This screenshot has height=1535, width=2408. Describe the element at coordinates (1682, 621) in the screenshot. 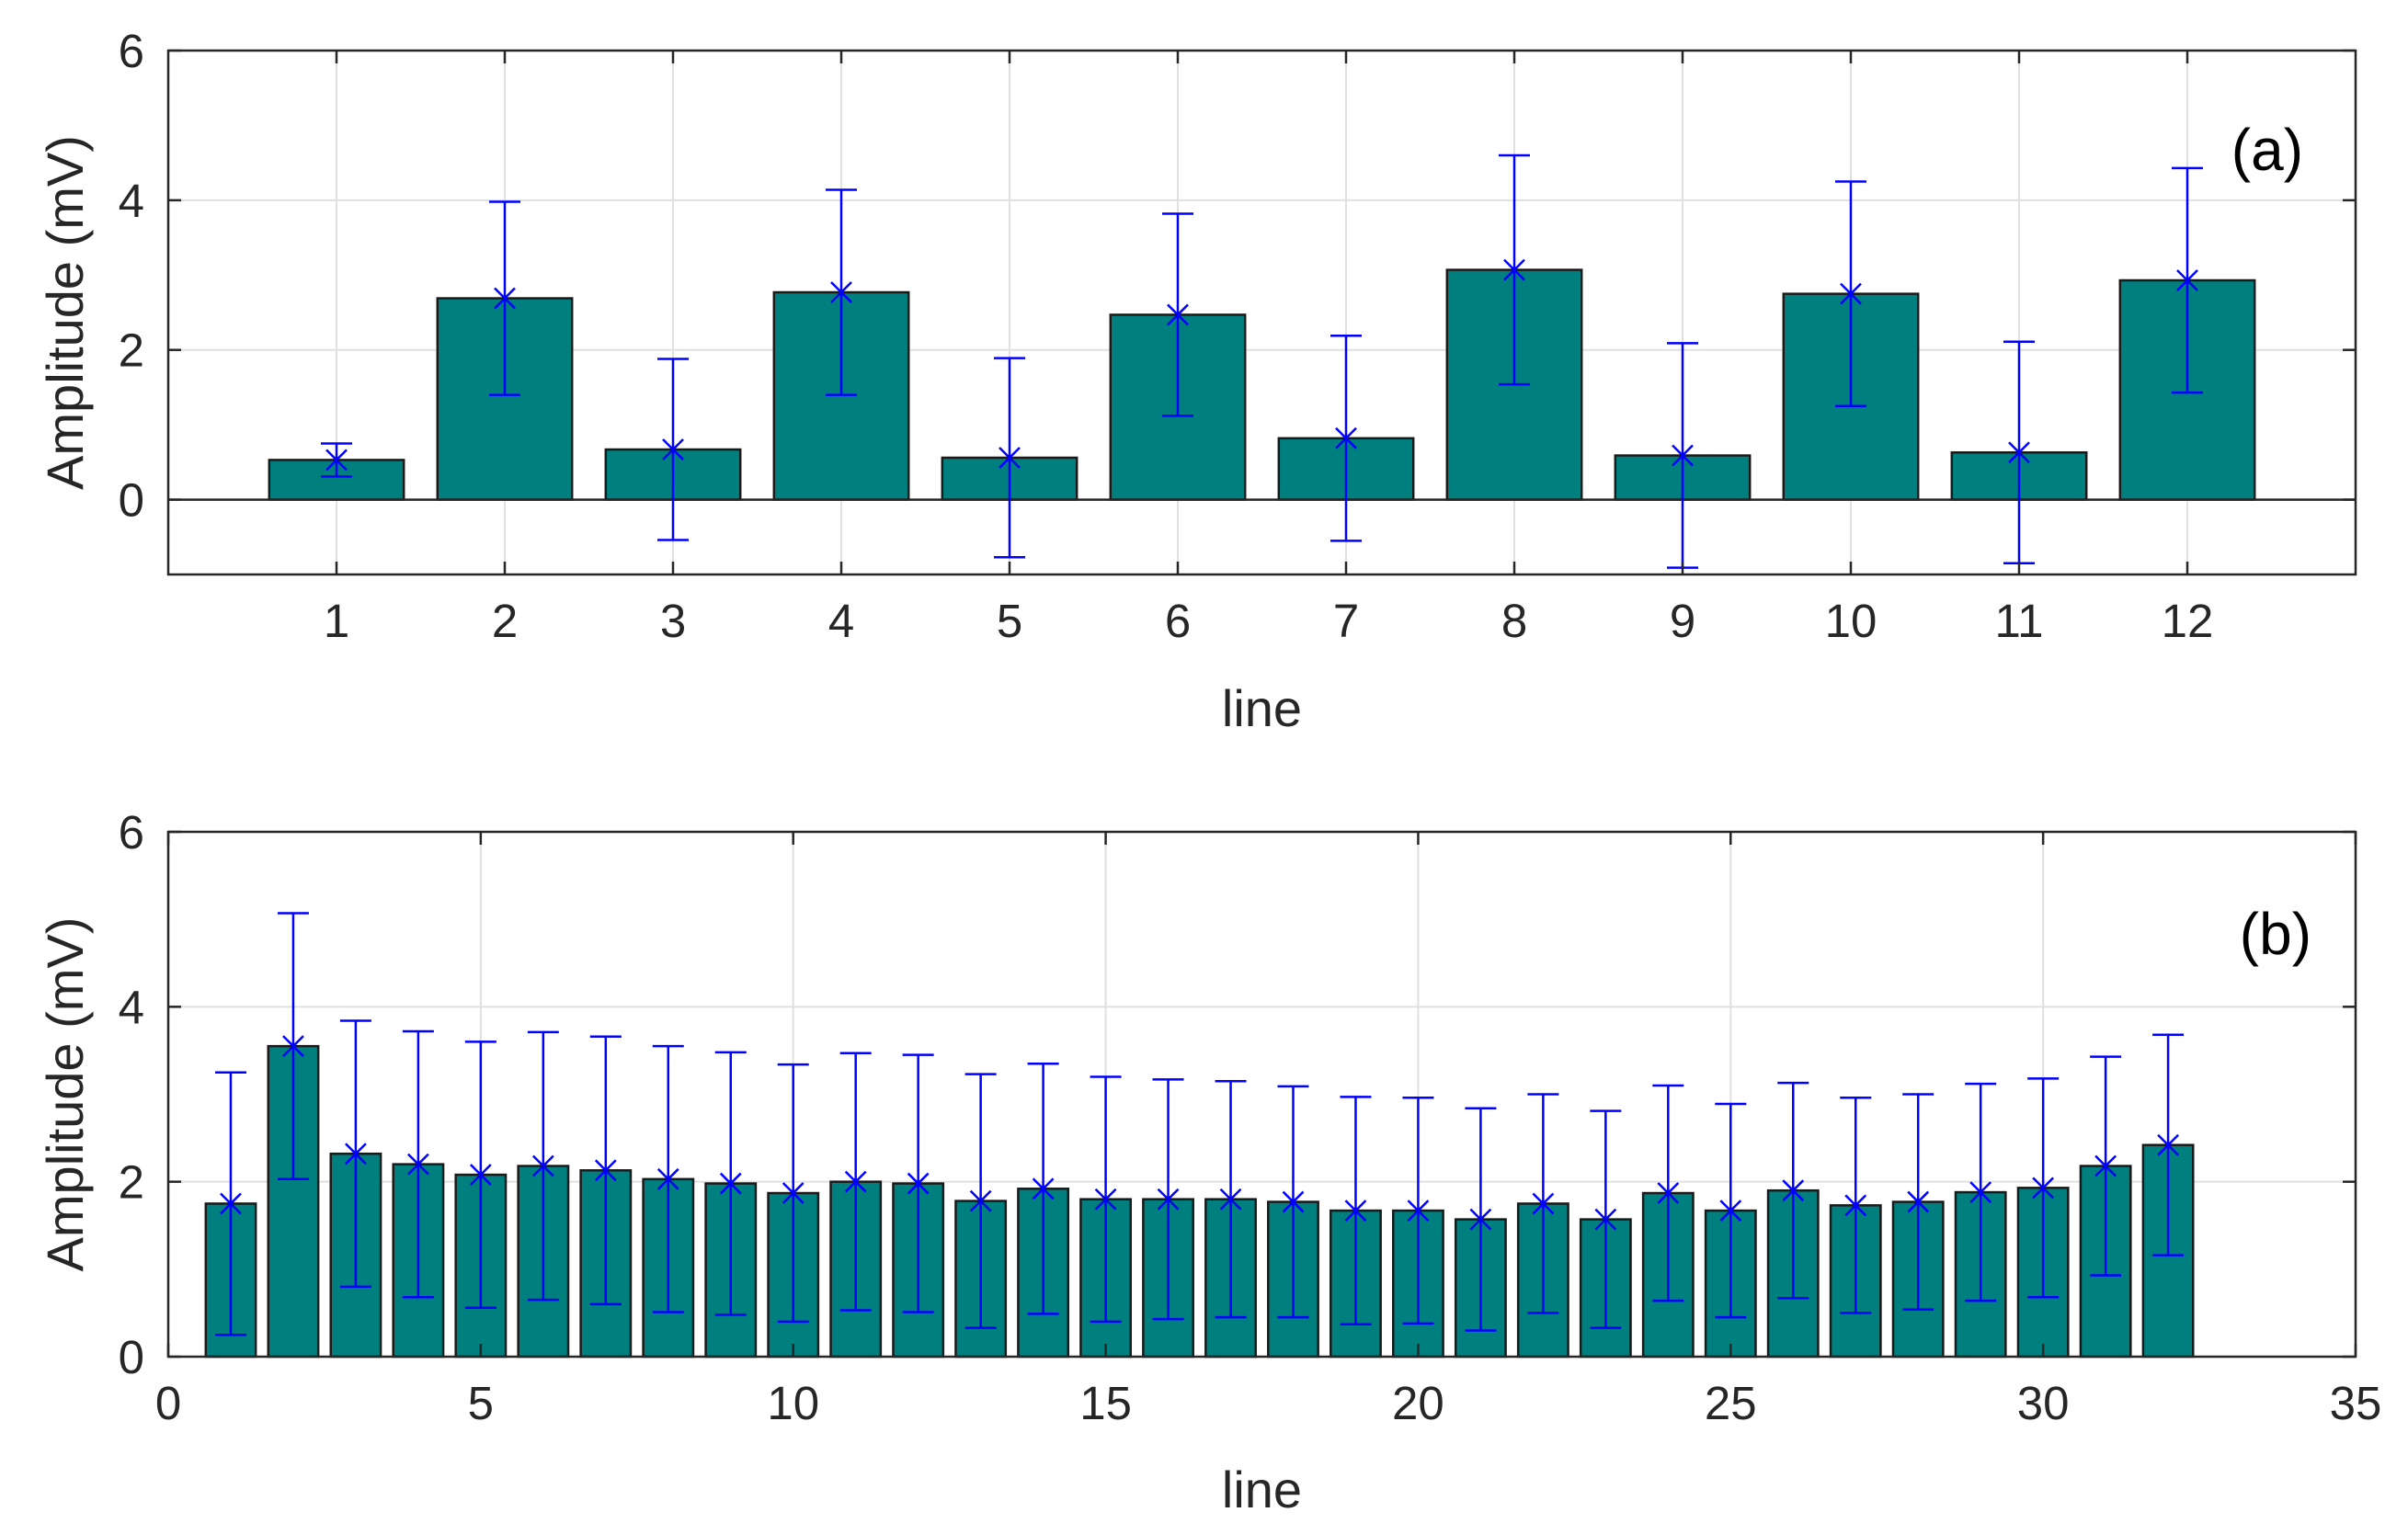

I see `x-tick-label-a: 9` at that location.